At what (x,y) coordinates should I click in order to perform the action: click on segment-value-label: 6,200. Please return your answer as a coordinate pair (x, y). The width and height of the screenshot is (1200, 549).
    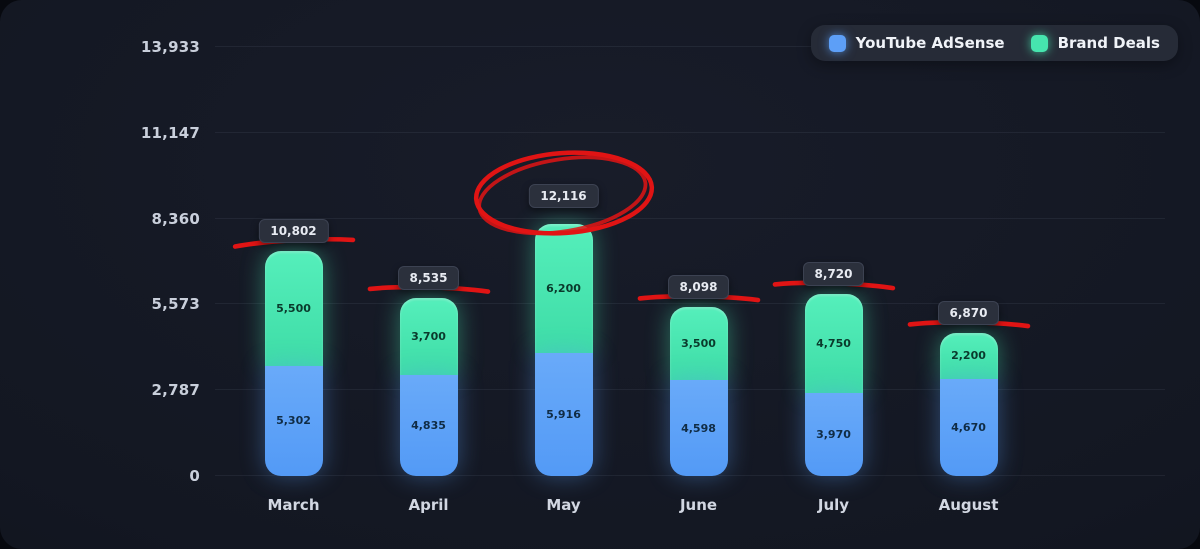
    Looking at the image, I should click on (563, 288).